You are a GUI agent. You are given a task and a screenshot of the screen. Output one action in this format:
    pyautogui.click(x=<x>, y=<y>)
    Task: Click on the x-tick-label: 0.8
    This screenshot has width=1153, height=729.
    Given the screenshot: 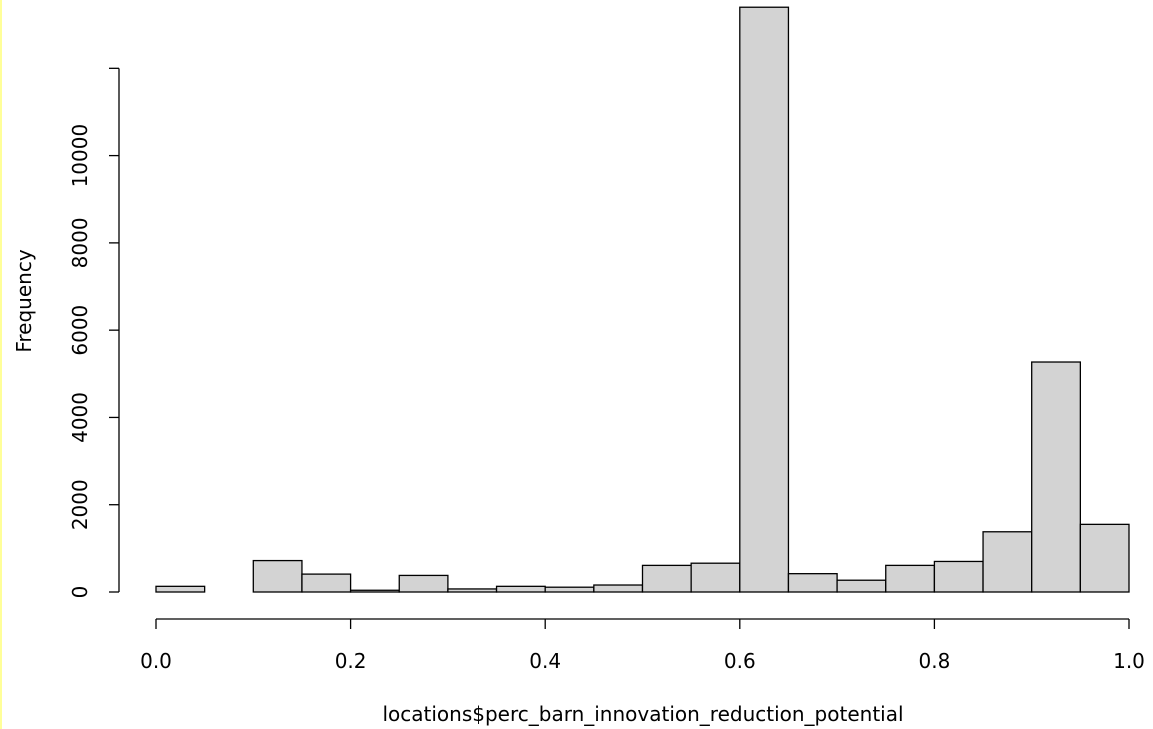 What is the action you would take?
    pyautogui.click(x=934, y=661)
    